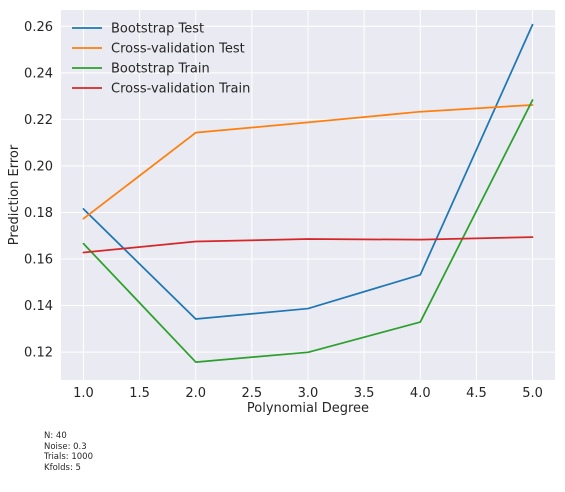  What do you see at coordinates (38, 27) in the screenshot?
I see `y-tick-label: 0.26` at bounding box center [38, 27].